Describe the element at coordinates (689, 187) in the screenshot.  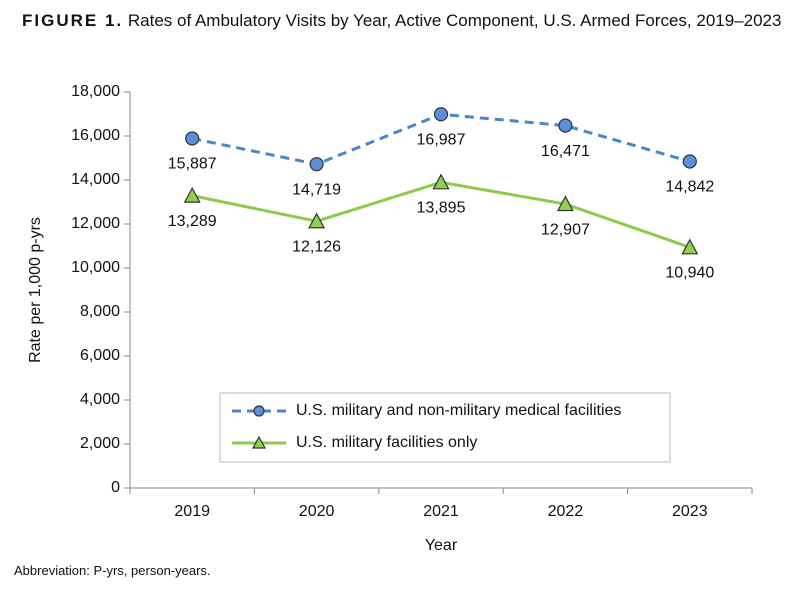
I see `data-label: 14,842` at that location.